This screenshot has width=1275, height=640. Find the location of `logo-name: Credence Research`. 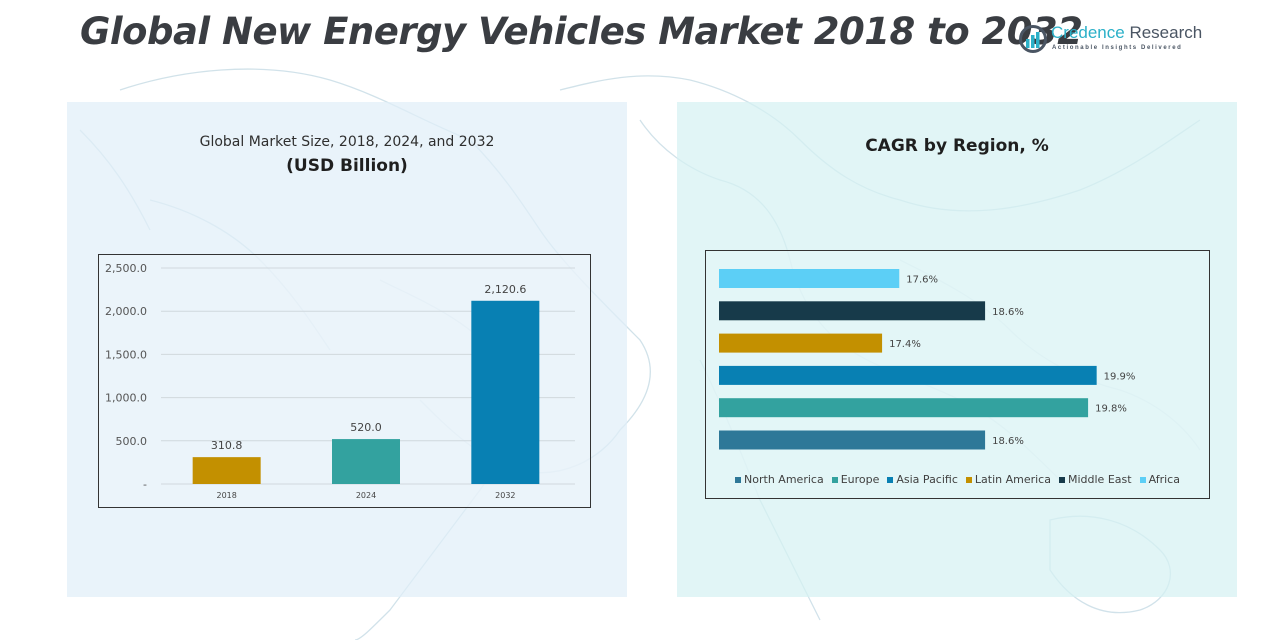

logo-name: Credence Research is located at coordinates (1126, 33).